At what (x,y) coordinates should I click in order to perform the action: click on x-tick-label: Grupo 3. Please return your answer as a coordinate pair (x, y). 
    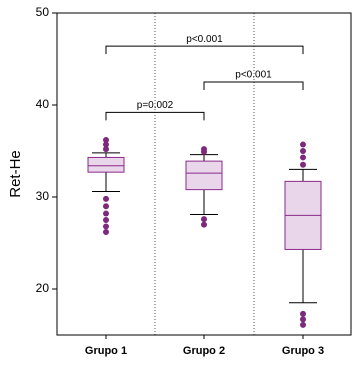
    Looking at the image, I should click on (303, 351).